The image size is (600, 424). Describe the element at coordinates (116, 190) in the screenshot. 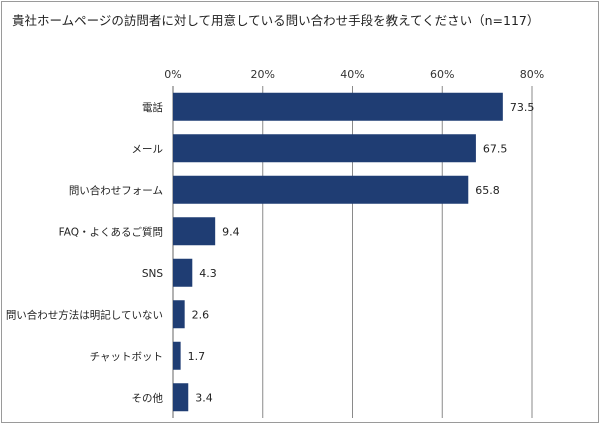

I see `category-label: 問い合わせフォーム` at that location.